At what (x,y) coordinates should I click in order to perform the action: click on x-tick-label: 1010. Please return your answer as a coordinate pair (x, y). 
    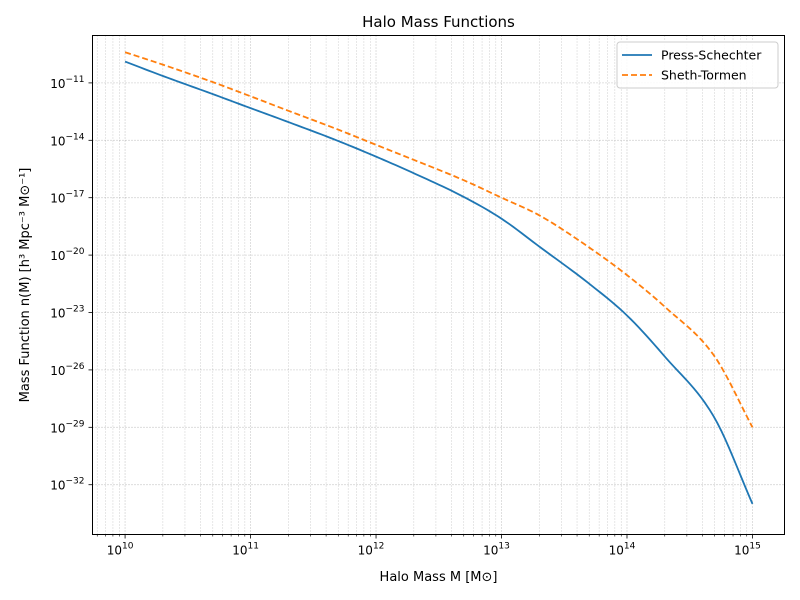
    Looking at the image, I should click on (120, 550).